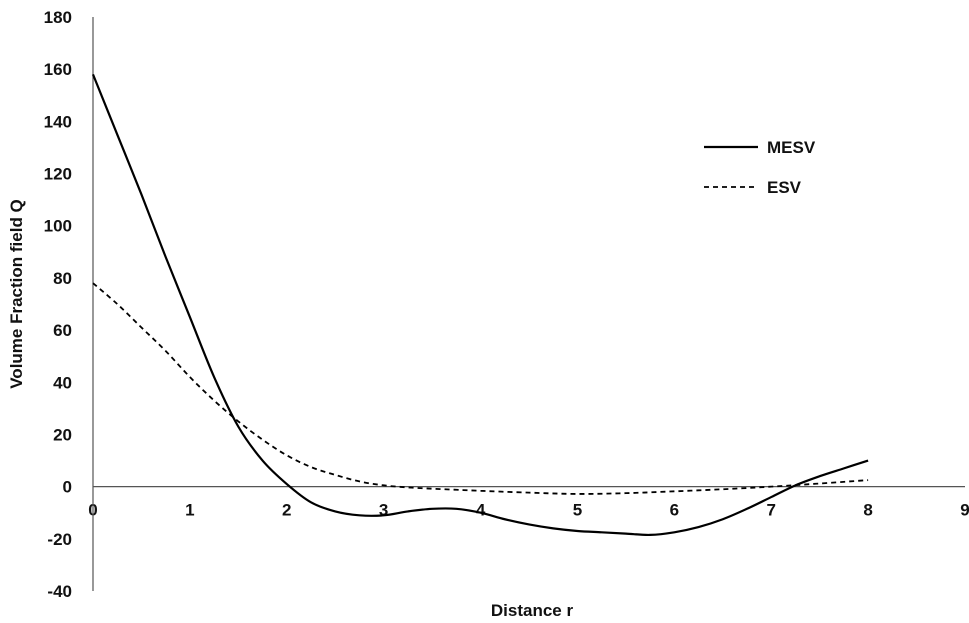  Describe the element at coordinates (58, 121) in the screenshot. I see `y-tick-label: 140` at that location.